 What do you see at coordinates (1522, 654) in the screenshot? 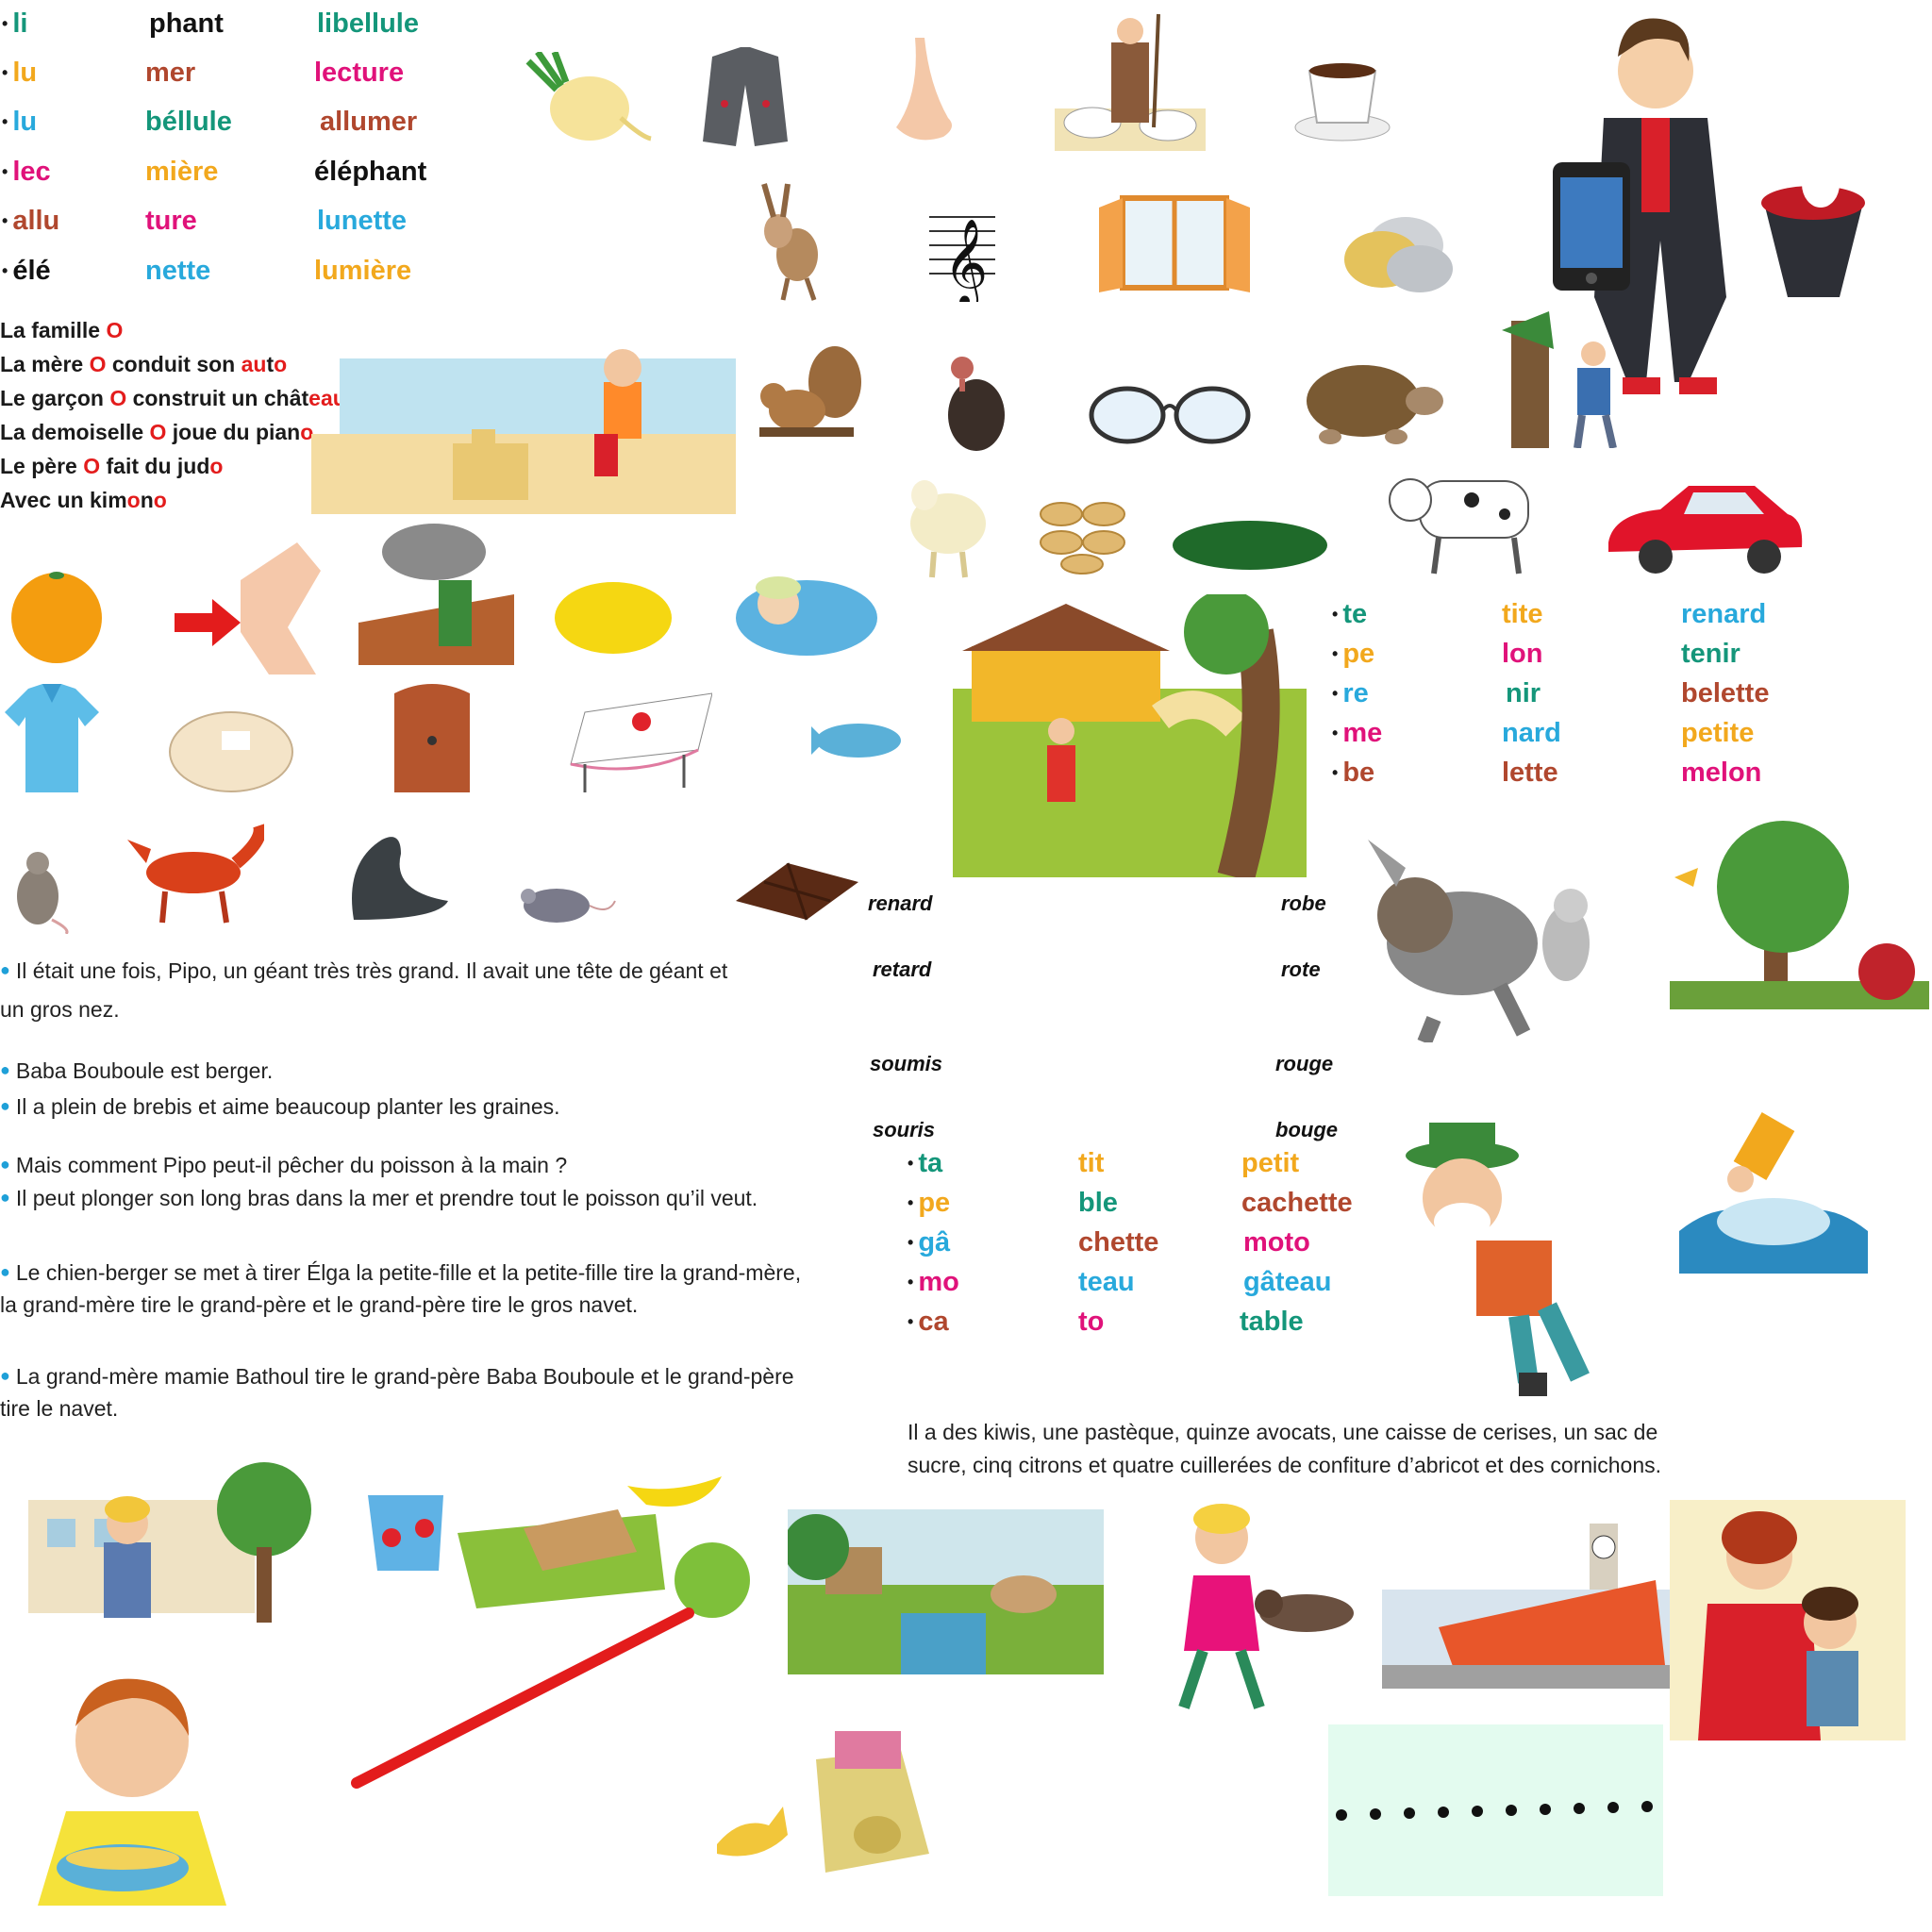
I see `syllable: lon` at bounding box center [1522, 654].